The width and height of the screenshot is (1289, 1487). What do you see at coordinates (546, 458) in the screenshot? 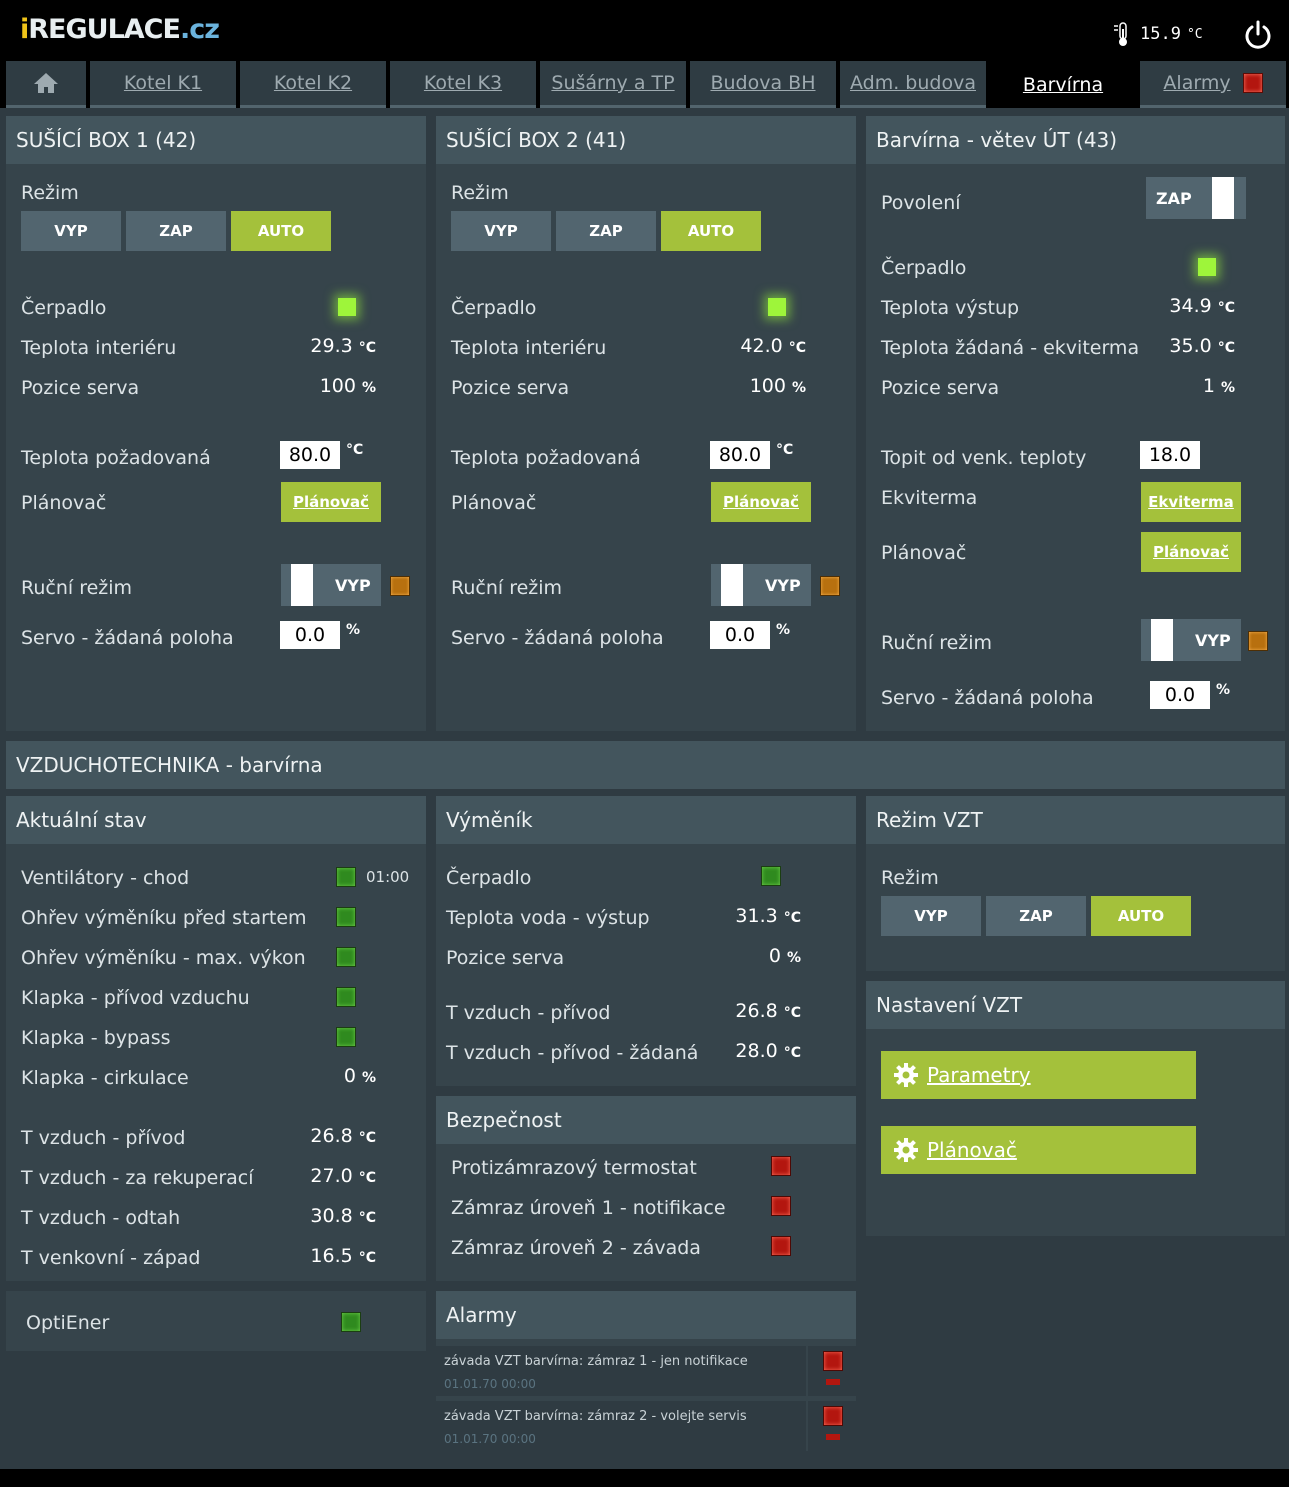
I see `temp-required-label: Teplota požadovaná` at bounding box center [546, 458].